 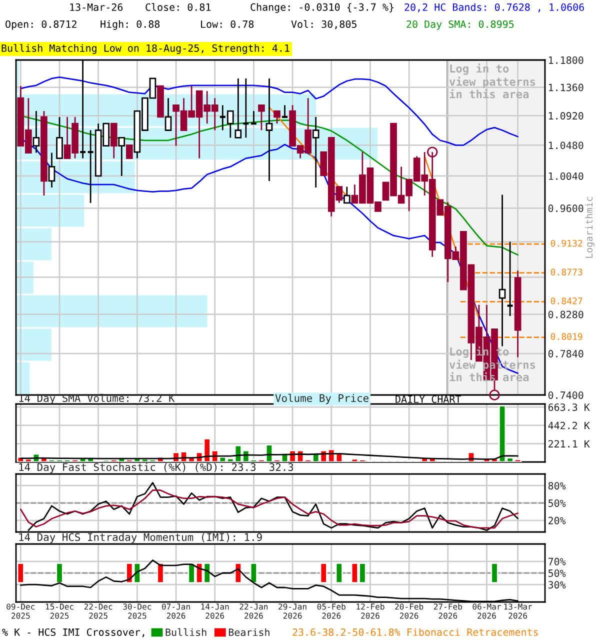 I want to click on chart-title: 14 Day HCS Intraday Momentum (IMI): 1.9, so click(x=140, y=538).